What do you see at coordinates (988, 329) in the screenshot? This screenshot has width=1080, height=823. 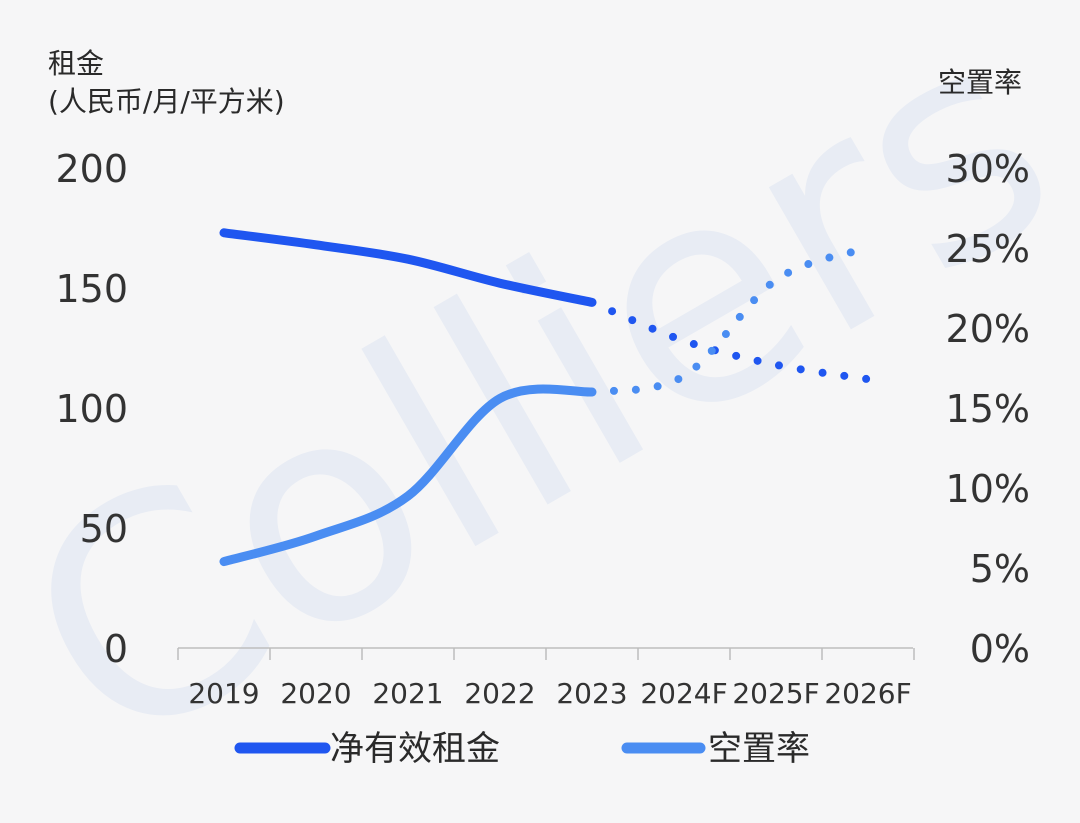 I see `right-tick-label: 20%` at bounding box center [988, 329].